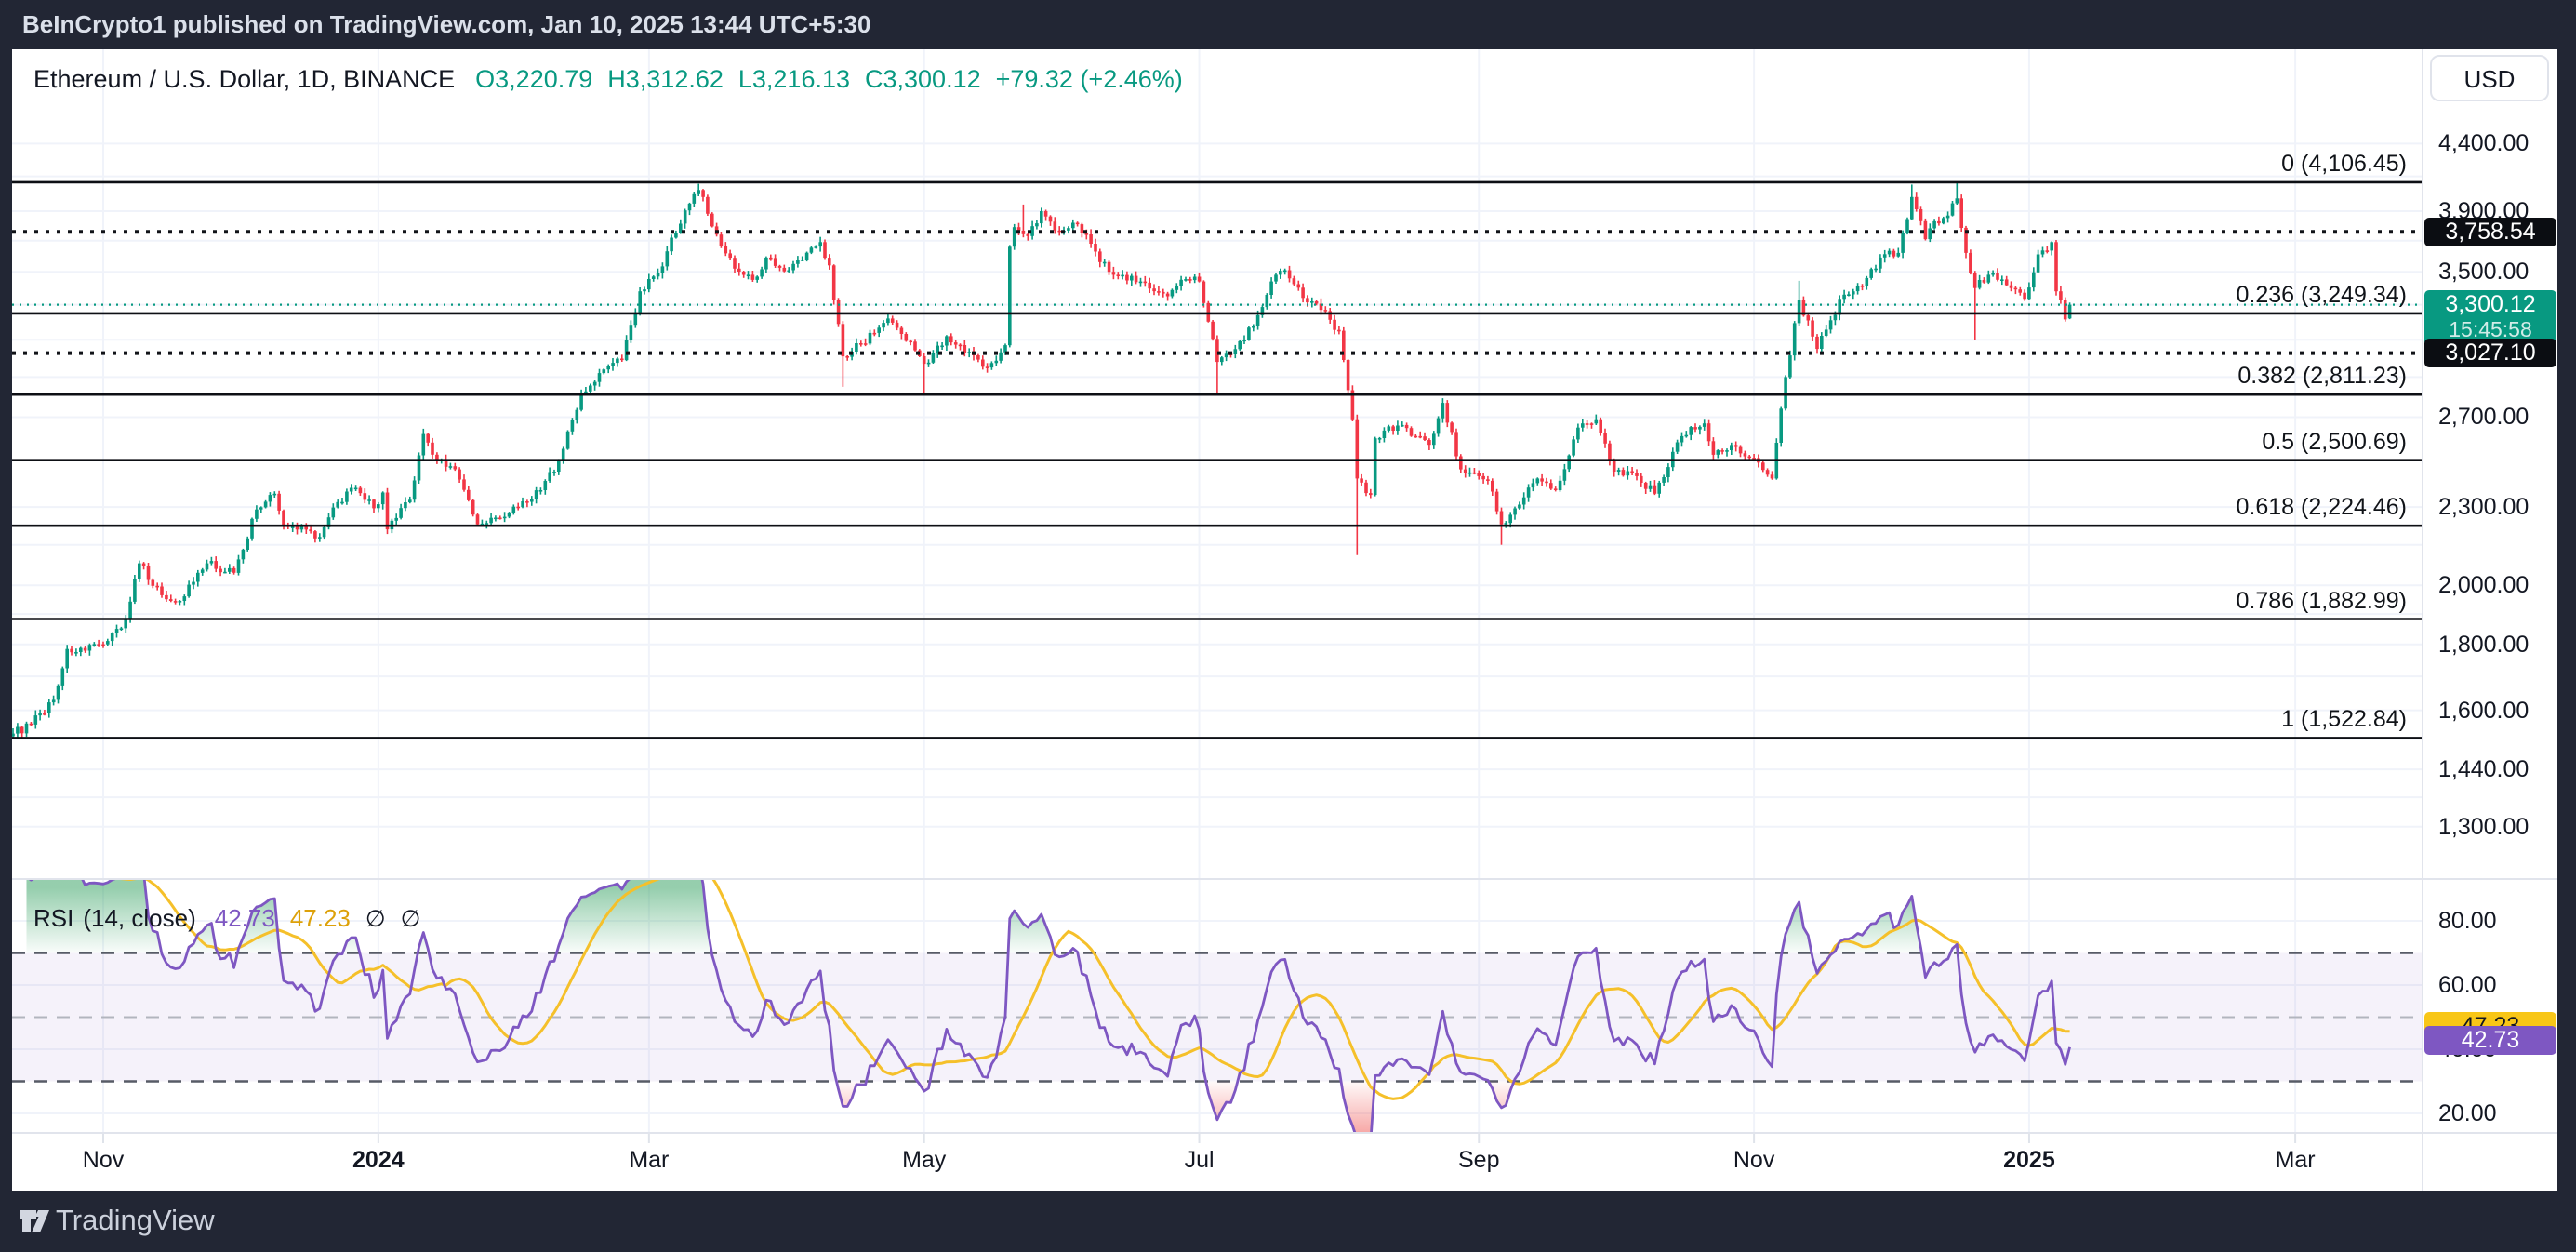 The image size is (2576, 1252). Describe the element at coordinates (2322, 376) in the screenshot. I see `fib-level-label: 0.382 (2,811.23)` at that location.